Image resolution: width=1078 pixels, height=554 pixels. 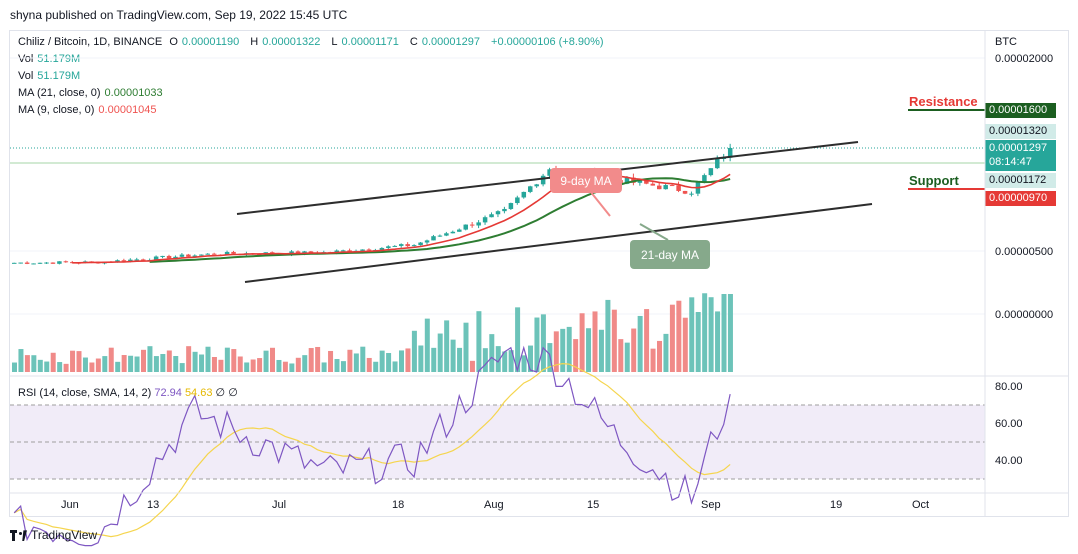 I want to click on channel-lower-line, so click(x=558, y=243).